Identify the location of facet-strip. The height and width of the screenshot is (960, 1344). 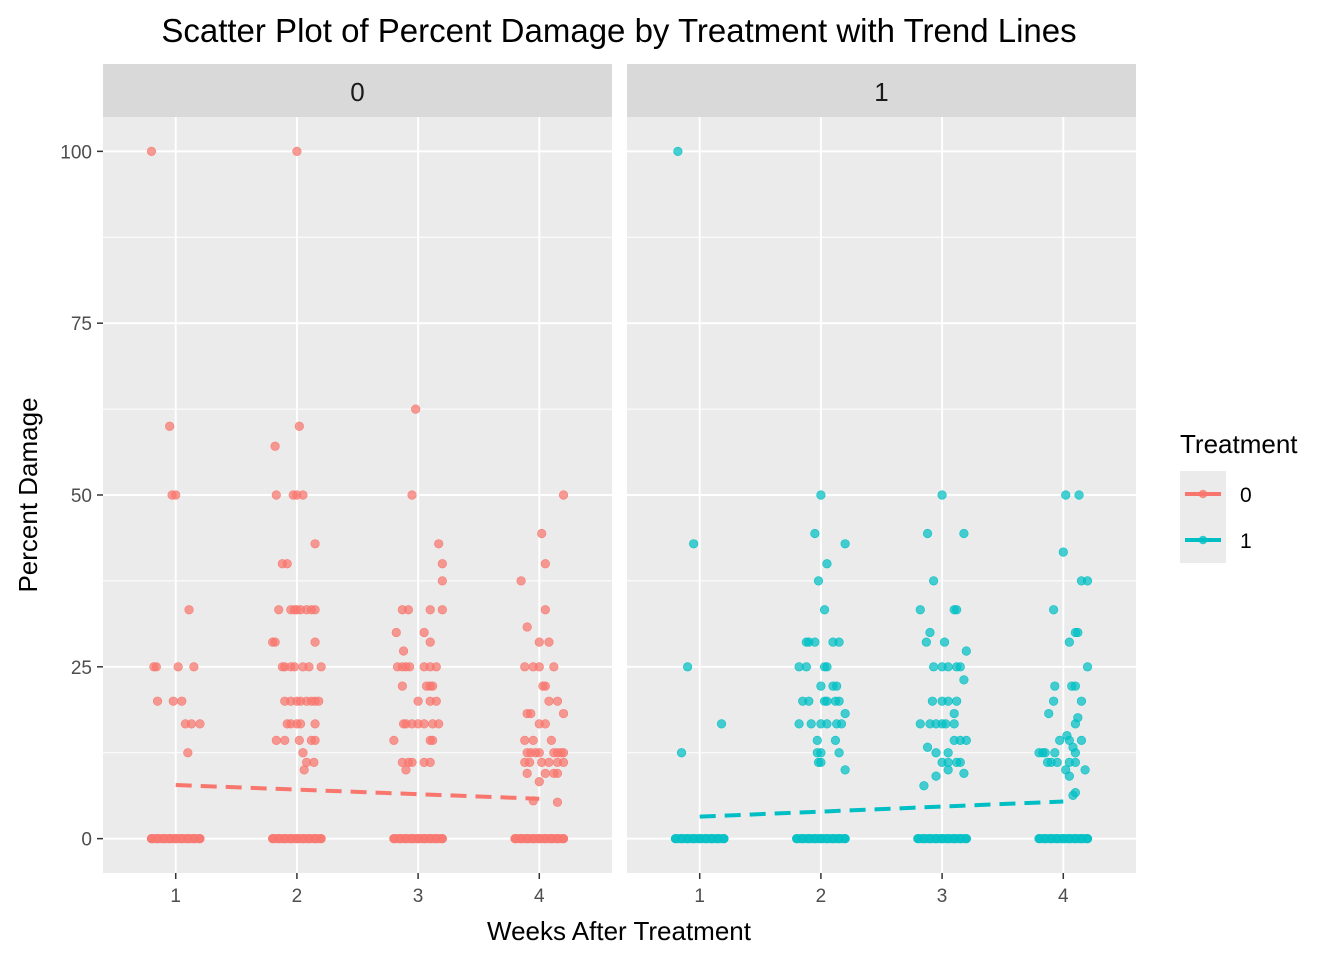
(357, 90).